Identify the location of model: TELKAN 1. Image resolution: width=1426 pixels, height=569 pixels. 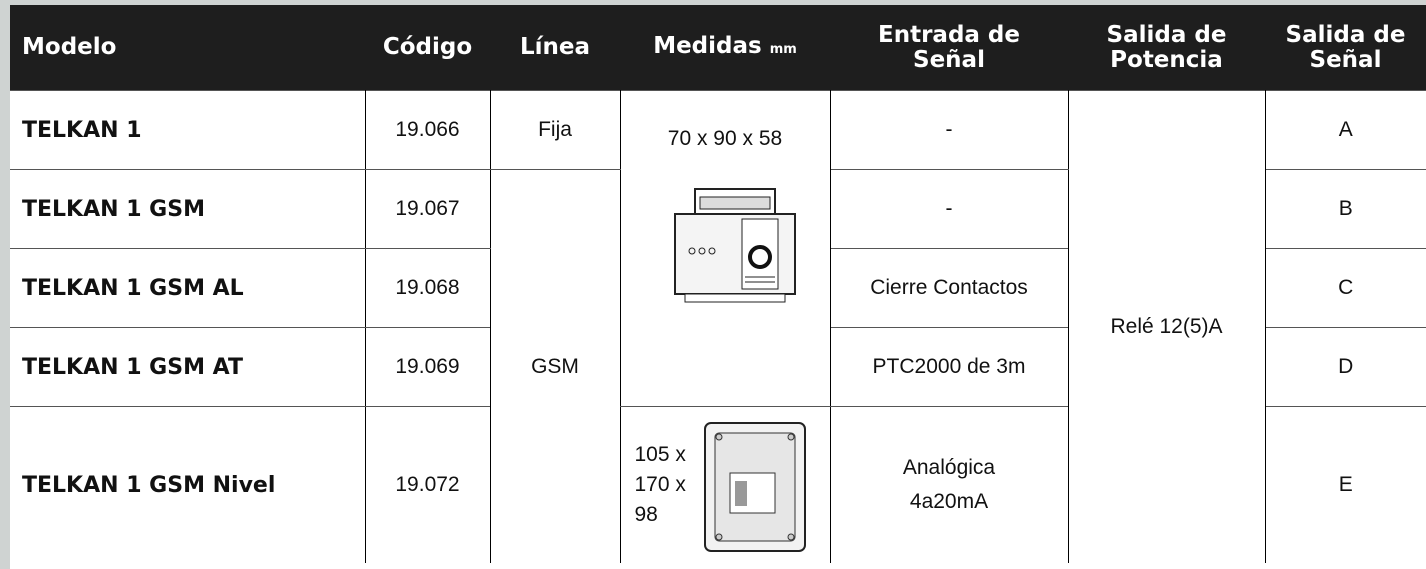
(188, 130).